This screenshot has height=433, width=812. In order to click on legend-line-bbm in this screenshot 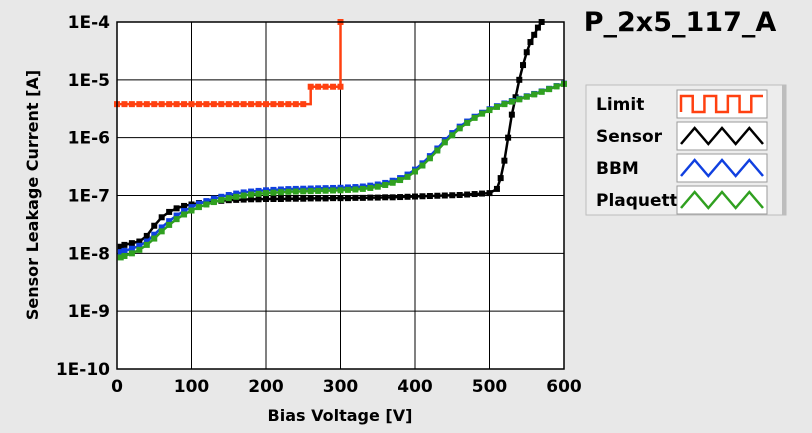, I will do `click(722, 168)`.